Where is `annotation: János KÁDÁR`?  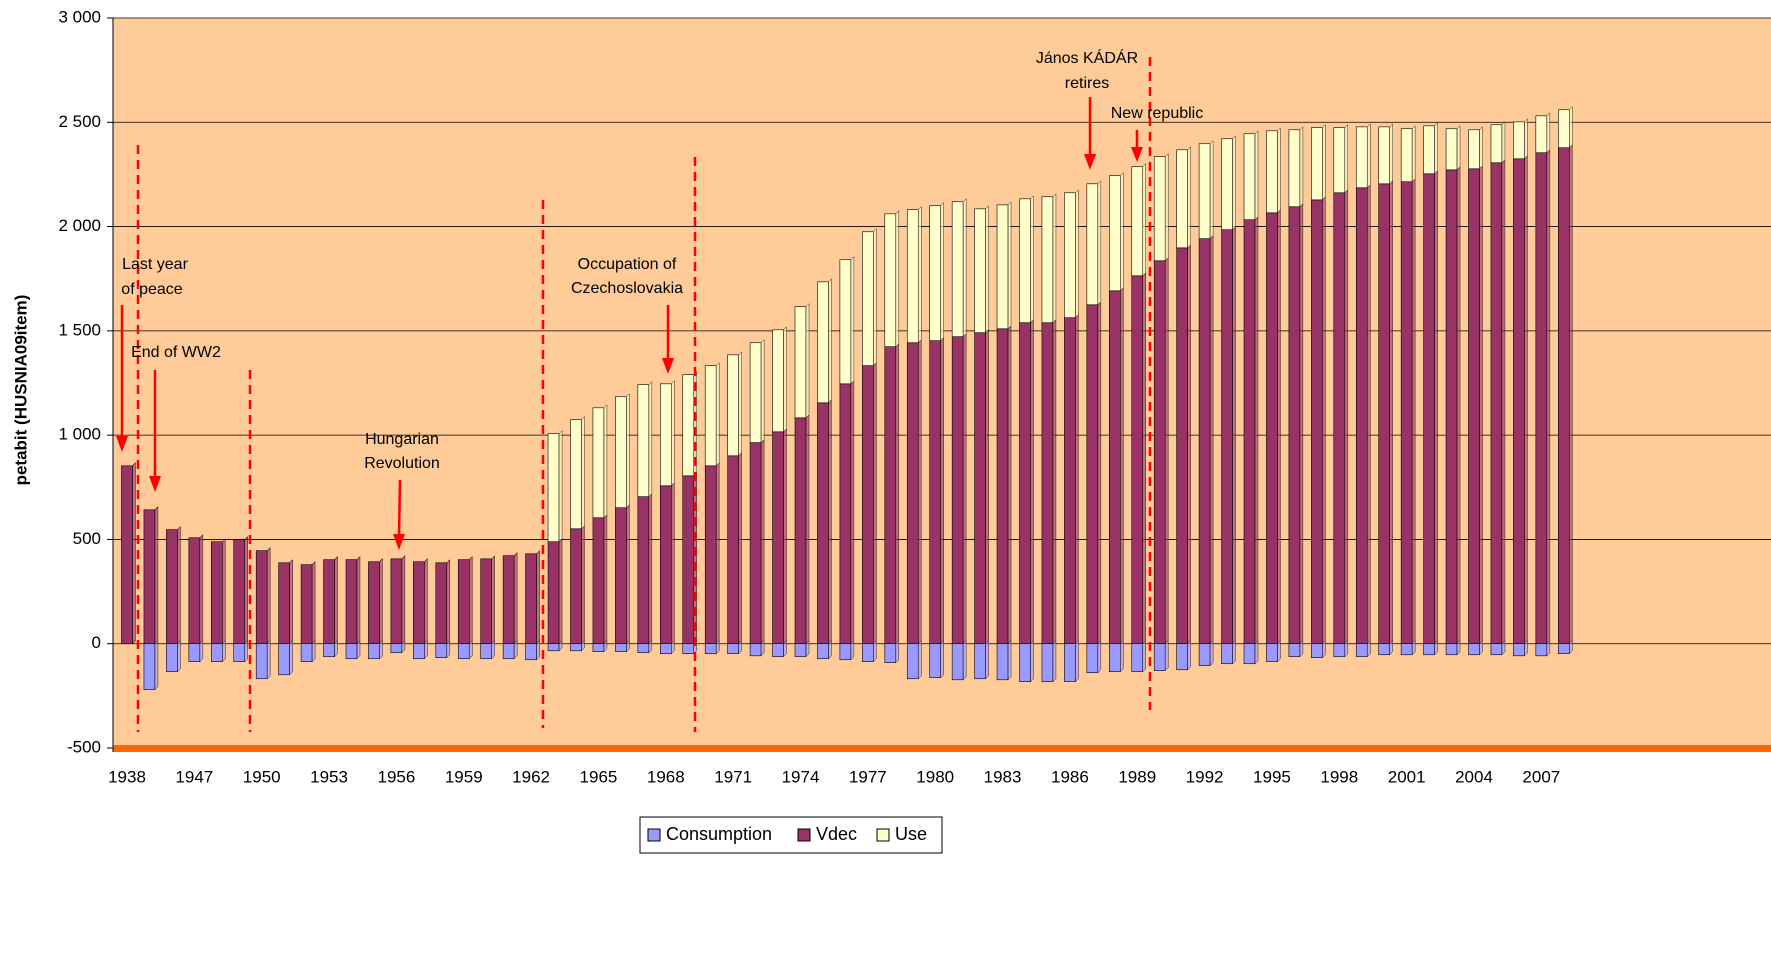 annotation: János KÁDÁR is located at coordinates (1087, 57).